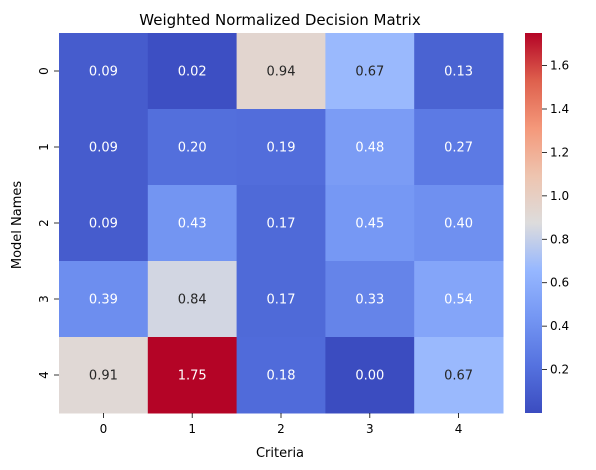 The width and height of the screenshot is (596, 470). I want to click on cell-value-label: 0.20, so click(192, 148).